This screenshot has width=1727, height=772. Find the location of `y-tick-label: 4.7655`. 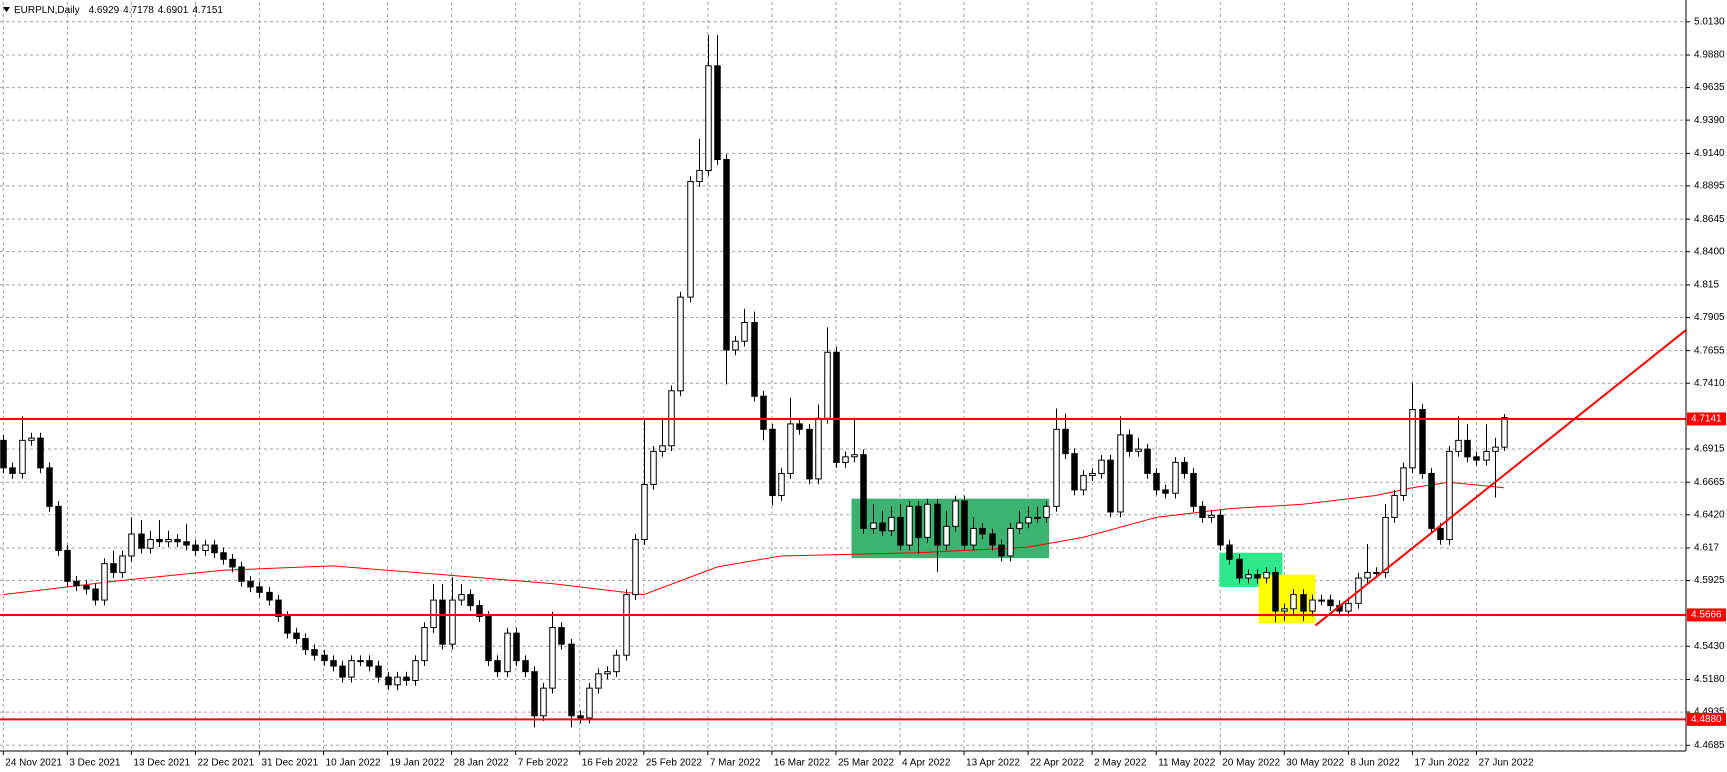

y-tick-label: 4.7655 is located at coordinates (1709, 350).